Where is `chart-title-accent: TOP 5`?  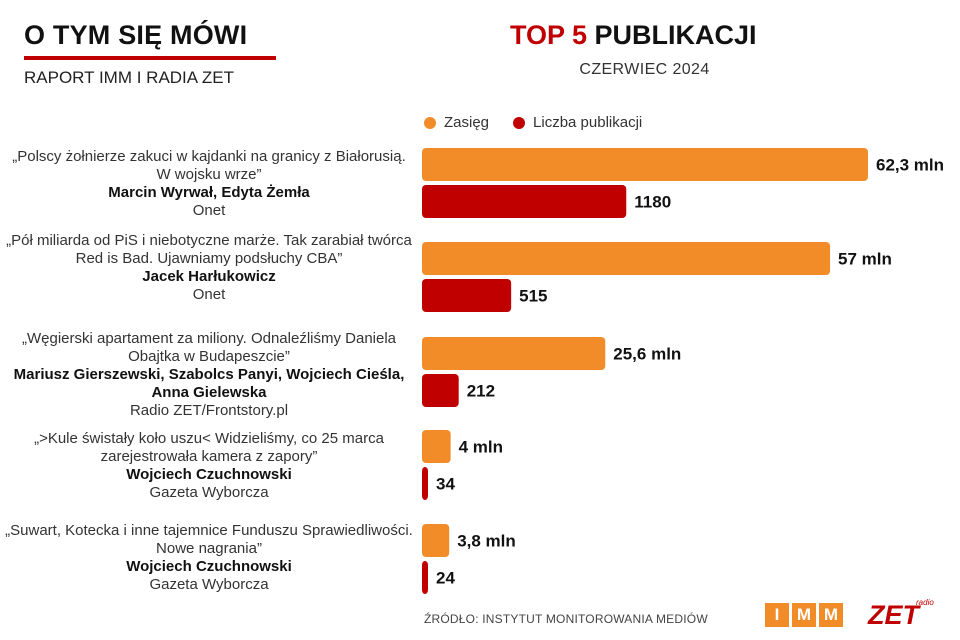 chart-title-accent: TOP 5 is located at coordinates (549, 35).